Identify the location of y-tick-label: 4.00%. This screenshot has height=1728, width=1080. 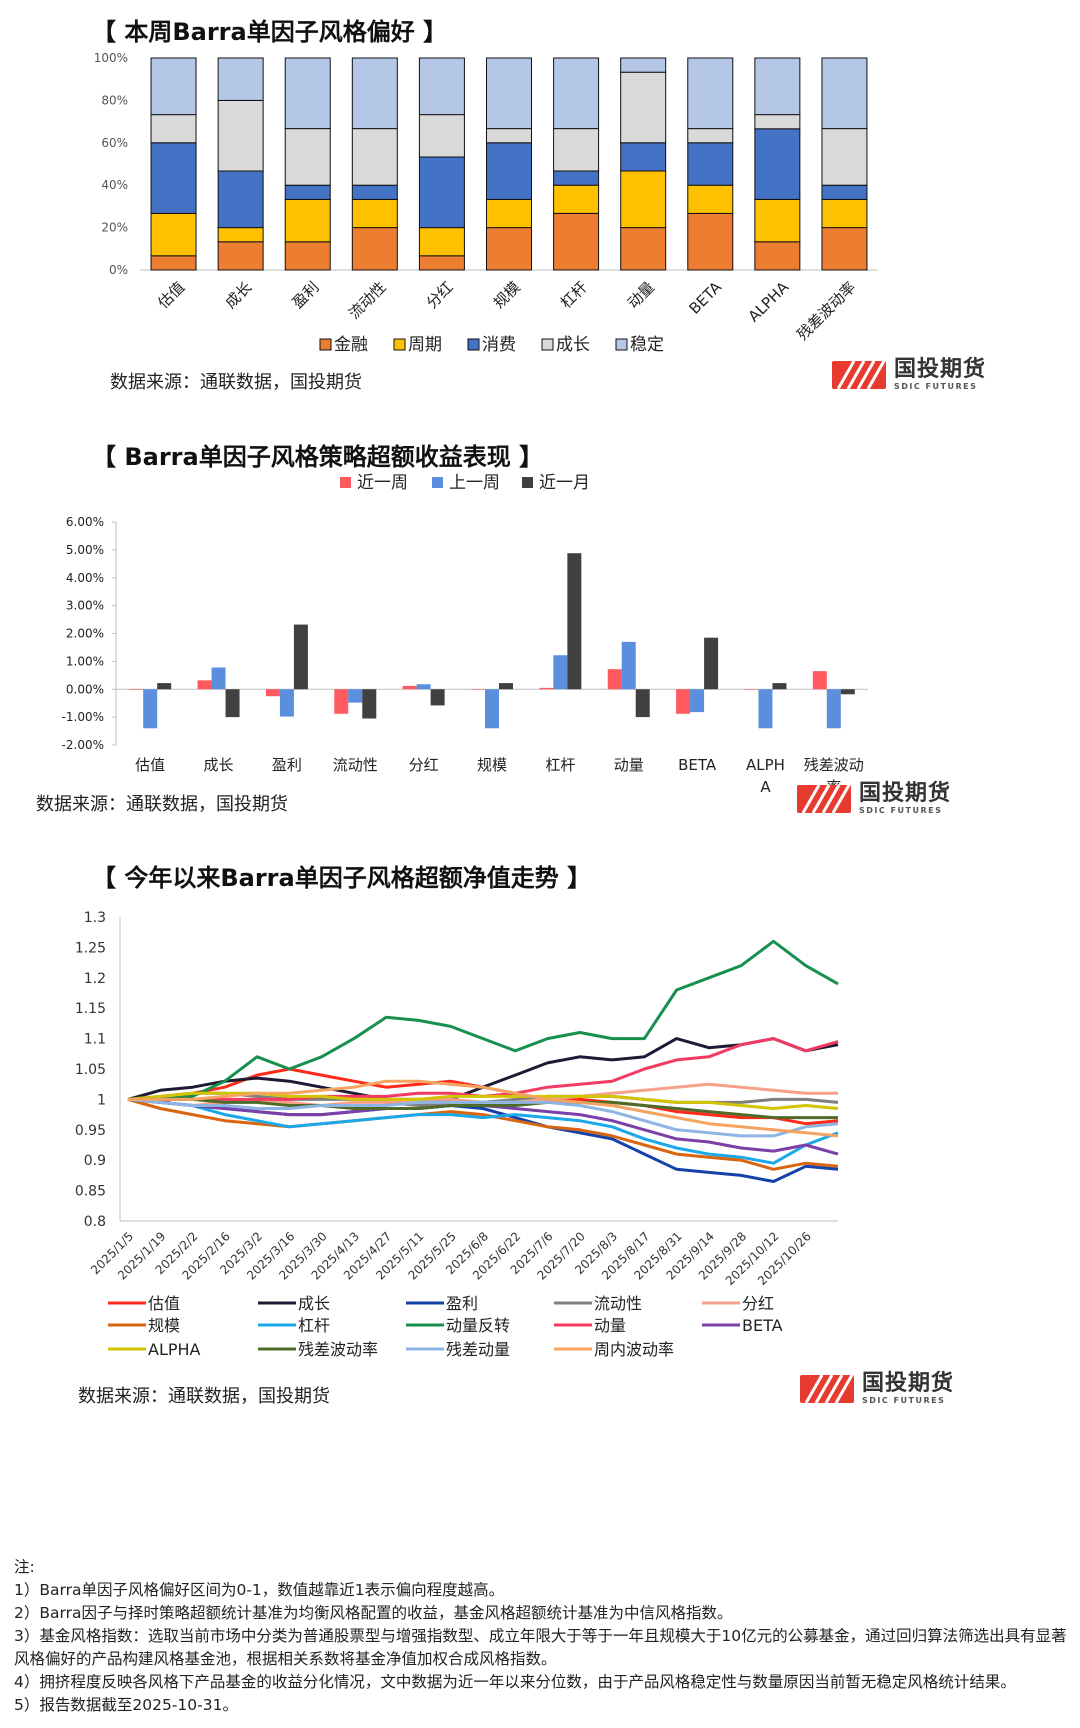
(85, 578).